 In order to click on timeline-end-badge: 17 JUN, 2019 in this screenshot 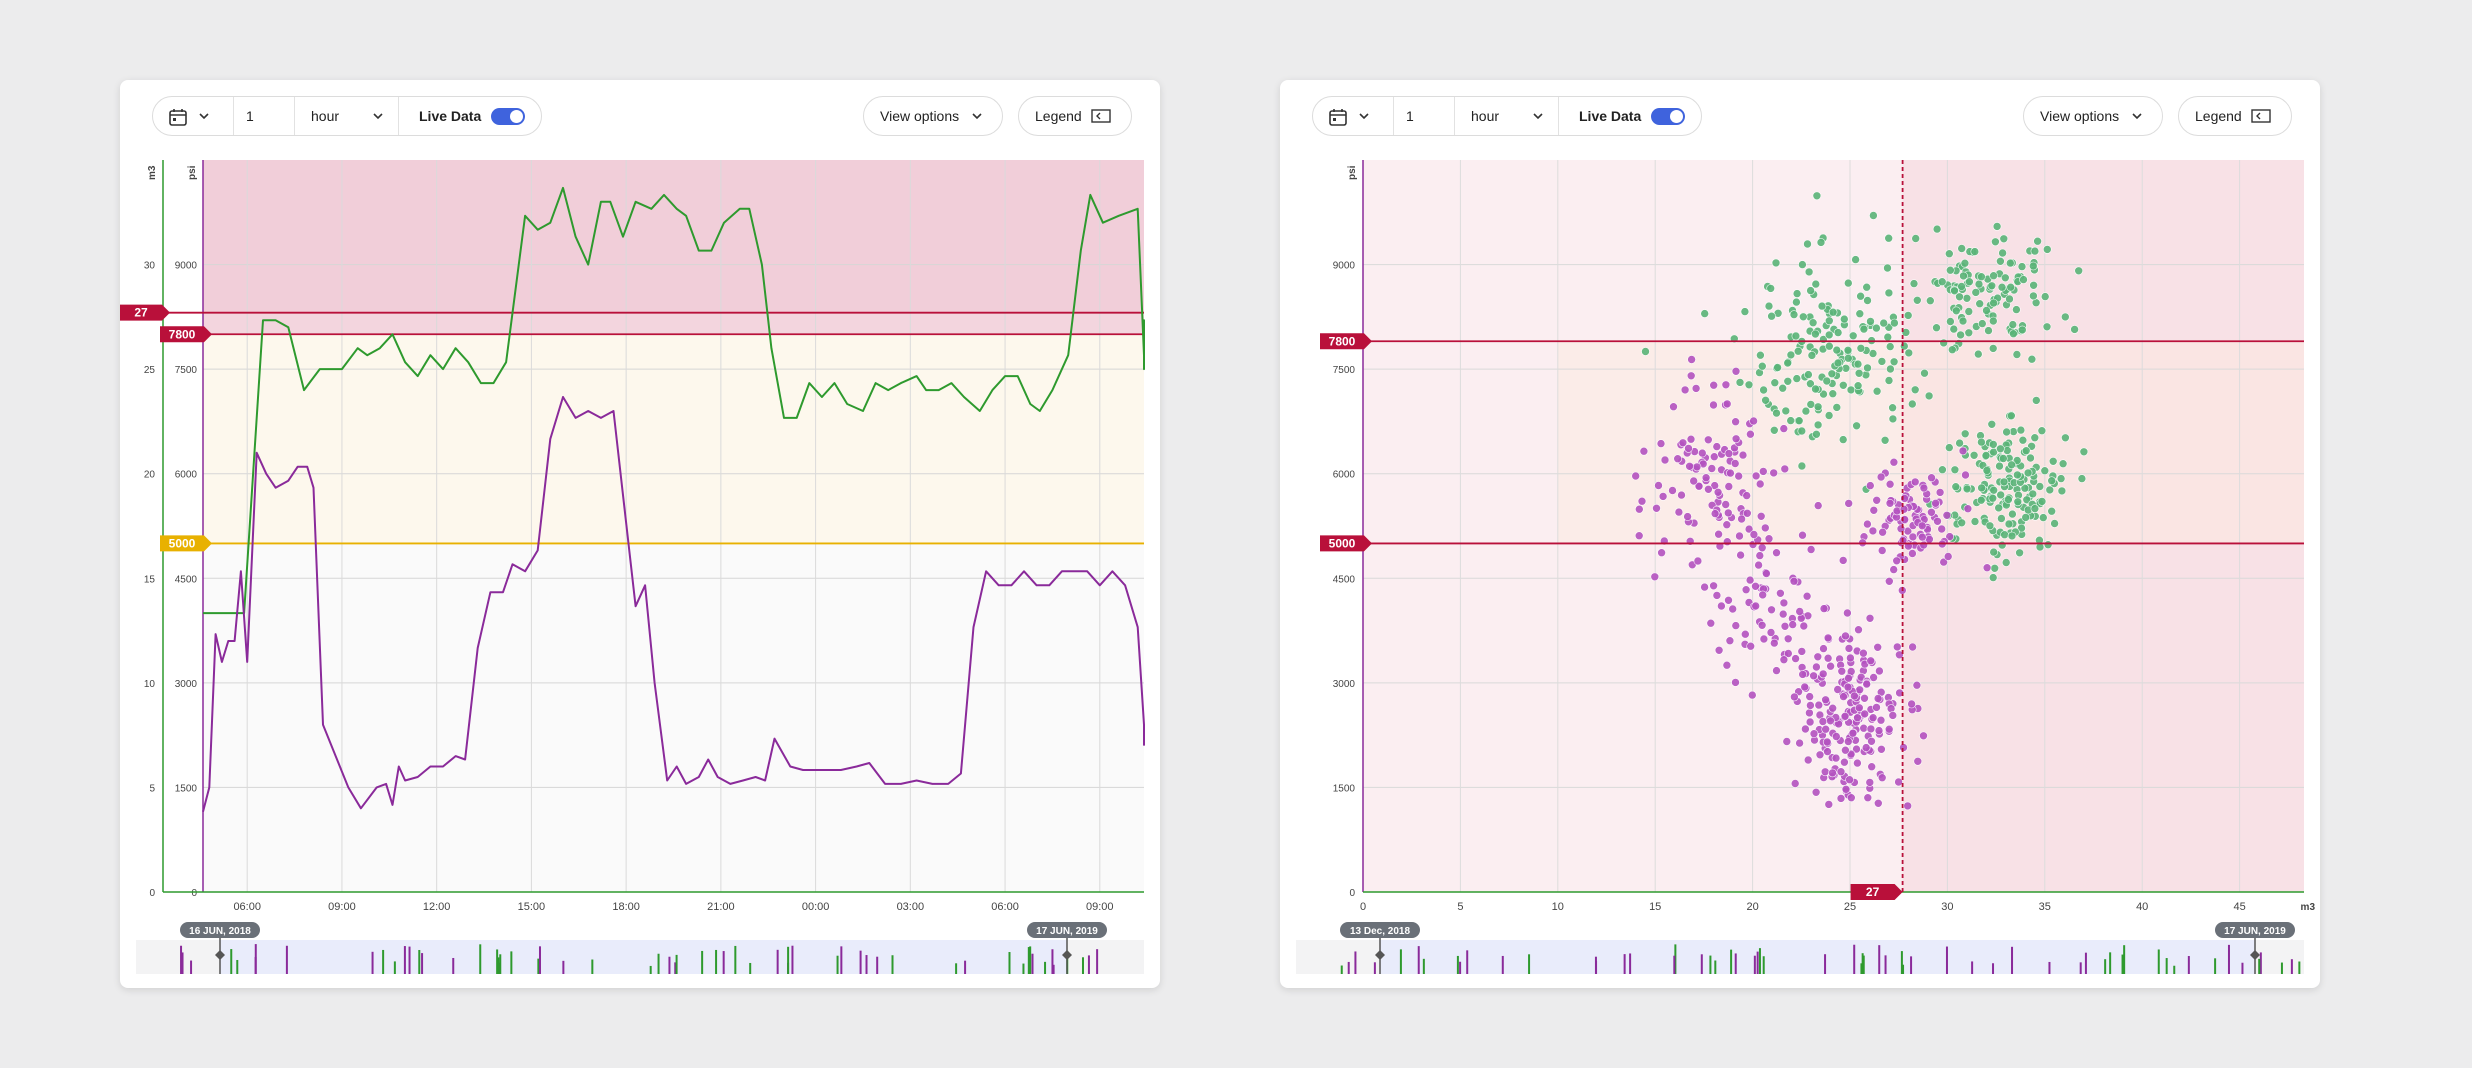, I will do `click(2255, 930)`.